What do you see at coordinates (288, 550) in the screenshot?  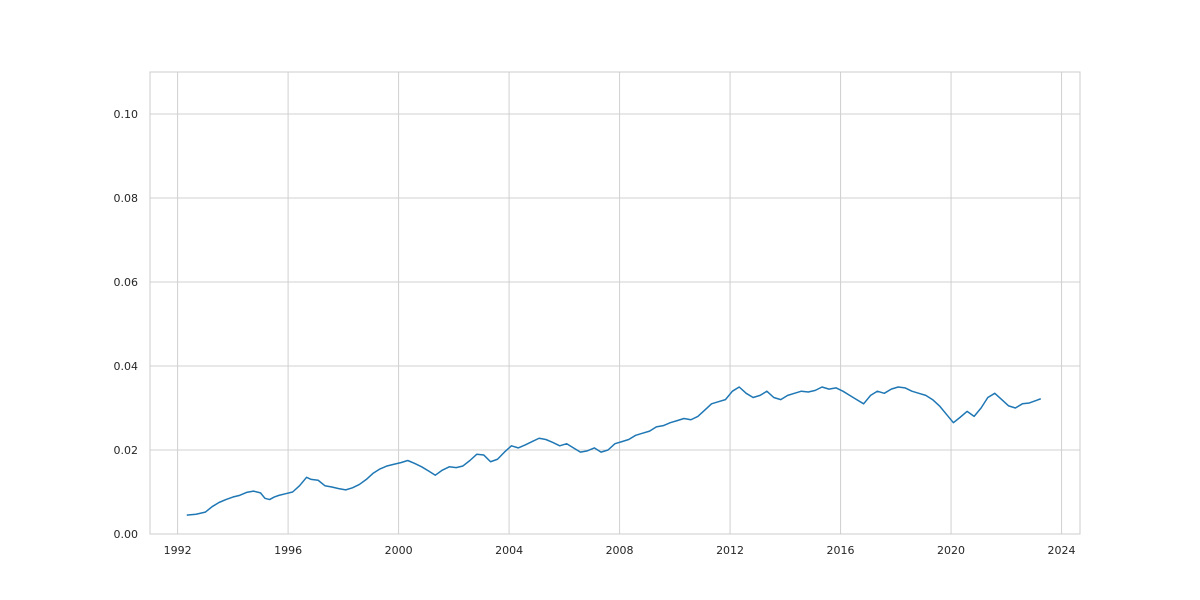 I see `x-tick-label: 1996` at bounding box center [288, 550].